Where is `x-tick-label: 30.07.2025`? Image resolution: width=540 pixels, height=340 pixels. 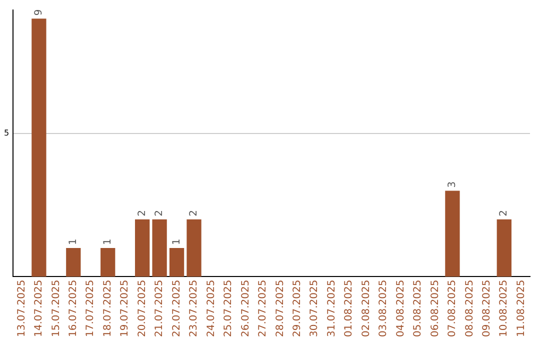 x-tick-label: 30.07.2025 is located at coordinates (314, 309).